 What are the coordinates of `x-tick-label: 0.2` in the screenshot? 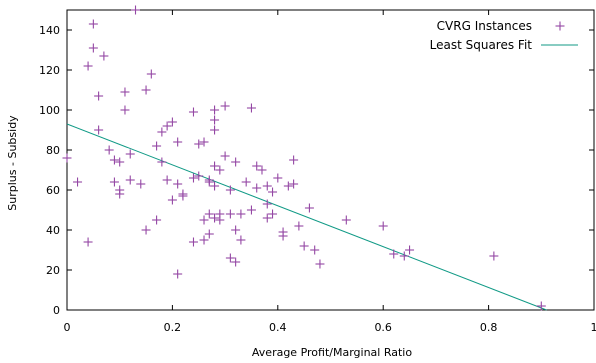 It's located at (173, 327).